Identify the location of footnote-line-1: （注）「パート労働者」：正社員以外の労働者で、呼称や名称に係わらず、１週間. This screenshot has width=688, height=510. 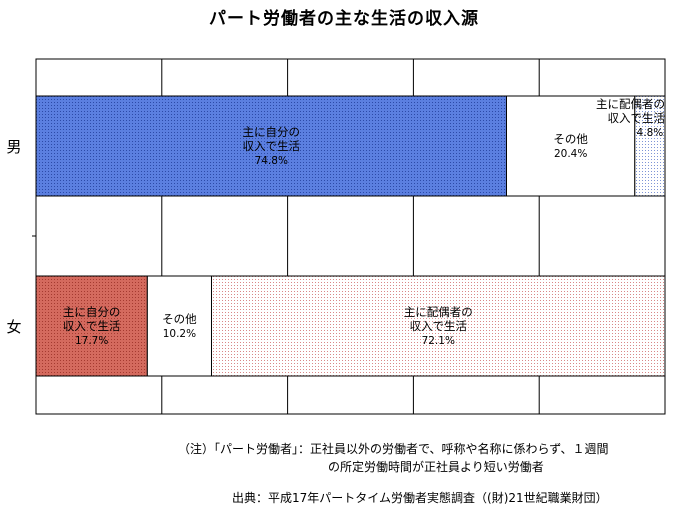
(393, 449).